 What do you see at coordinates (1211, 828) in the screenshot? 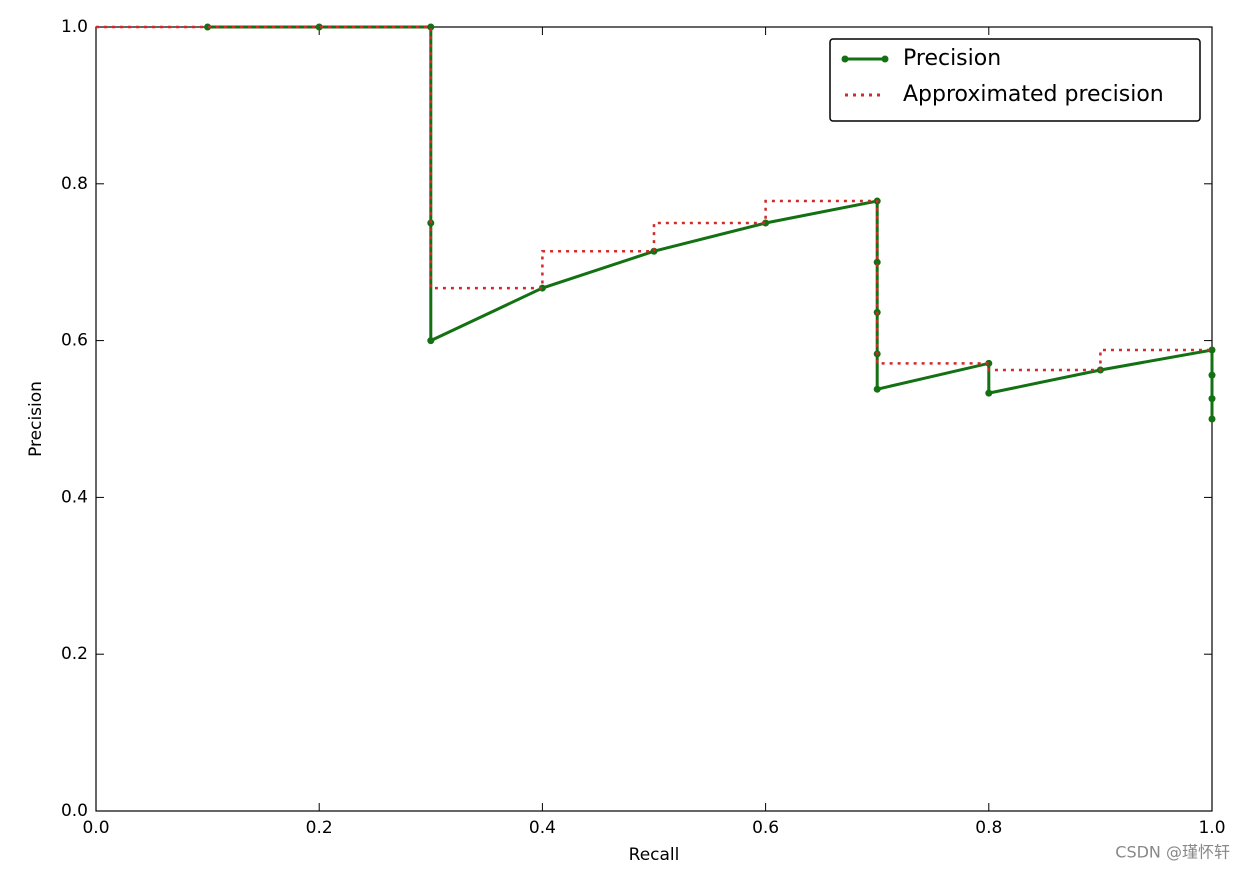
I see `x-tick-label: 1.0` at bounding box center [1211, 828].